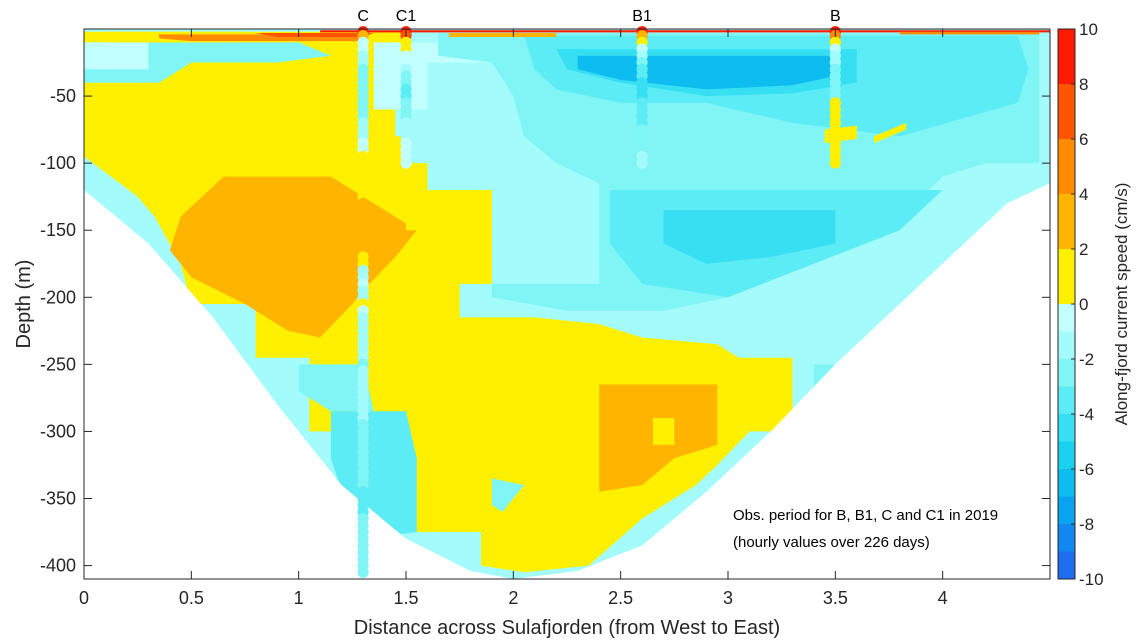  What do you see at coordinates (1121, 304) in the screenshot?
I see `colorbar-label: Along-fjord current speed (cm/s)` at bounding box center [1121, 304].